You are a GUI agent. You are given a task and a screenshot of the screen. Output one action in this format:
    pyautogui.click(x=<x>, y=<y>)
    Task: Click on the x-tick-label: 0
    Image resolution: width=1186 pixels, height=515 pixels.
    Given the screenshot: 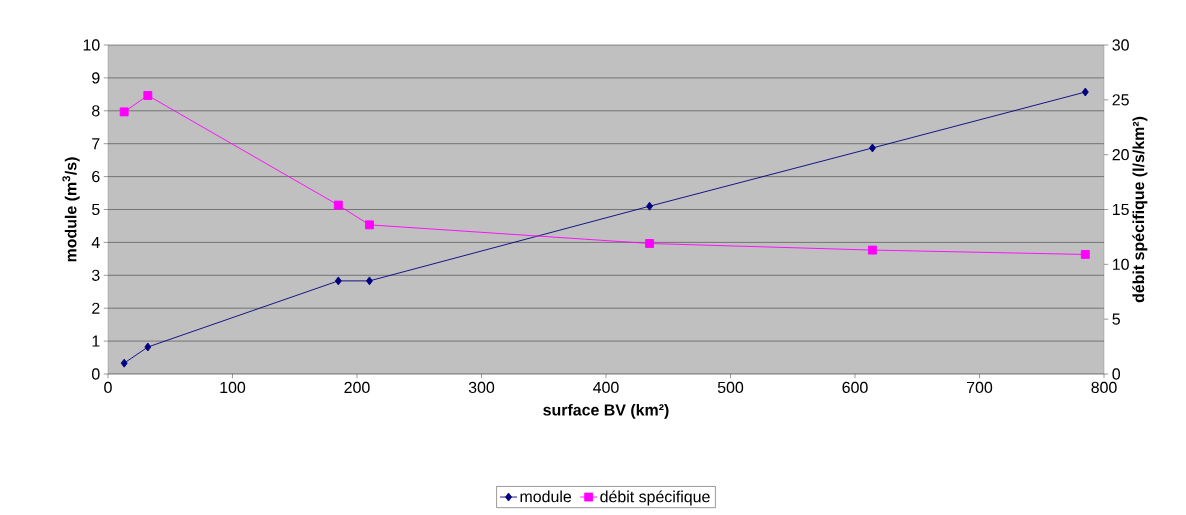 What is the action you would take?
    pyautogui.click(x=108, y=387)
    